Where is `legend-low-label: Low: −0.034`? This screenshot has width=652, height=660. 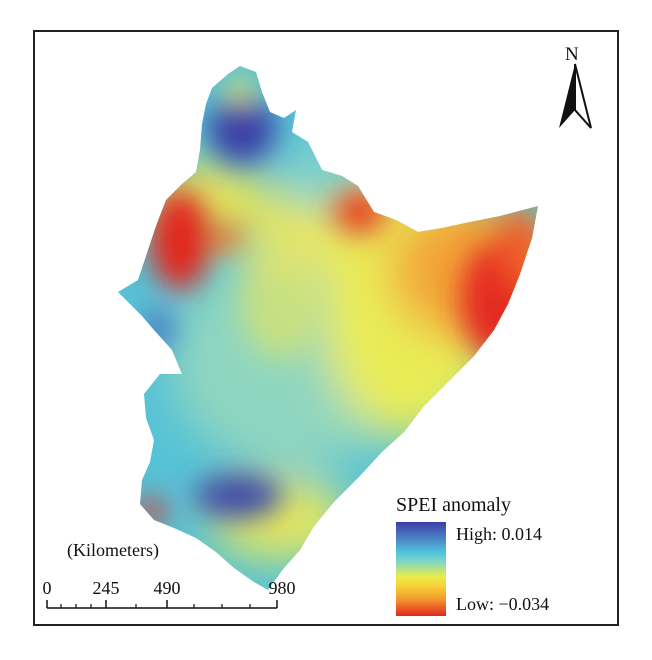
legend-low-label: Low: −0.034 is located at coordinates (503, 604).